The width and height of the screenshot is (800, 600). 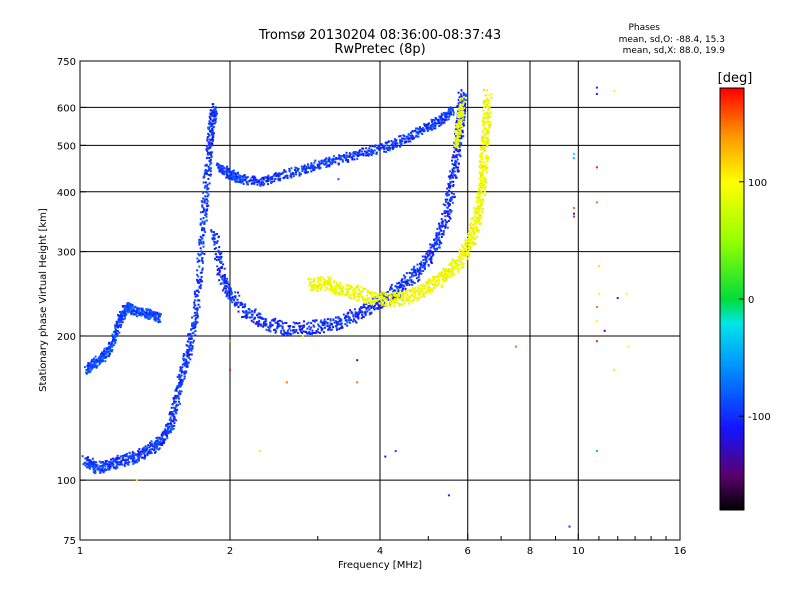 What do you see at coordinates (66, 337) in the screenshot?
I see `y-tick-label: 200` at bounding box center [66, 337].